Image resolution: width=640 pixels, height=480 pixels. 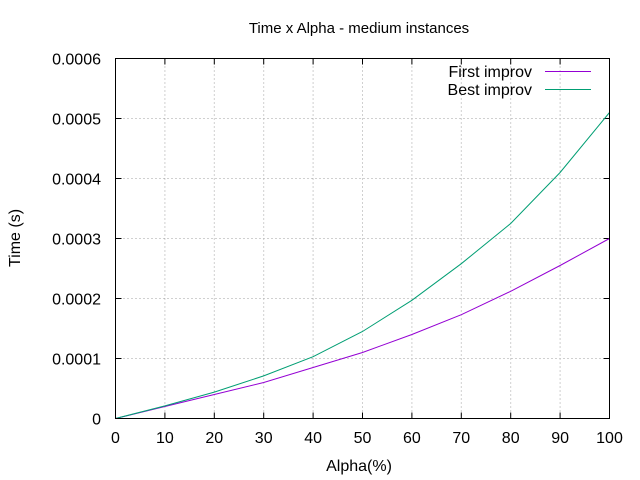 I want to click on y-axis-tick-labels: 0 0.0001 0.0002 0.0003 0.0004 0.0005 0.0006, so click(x=76, y=240).